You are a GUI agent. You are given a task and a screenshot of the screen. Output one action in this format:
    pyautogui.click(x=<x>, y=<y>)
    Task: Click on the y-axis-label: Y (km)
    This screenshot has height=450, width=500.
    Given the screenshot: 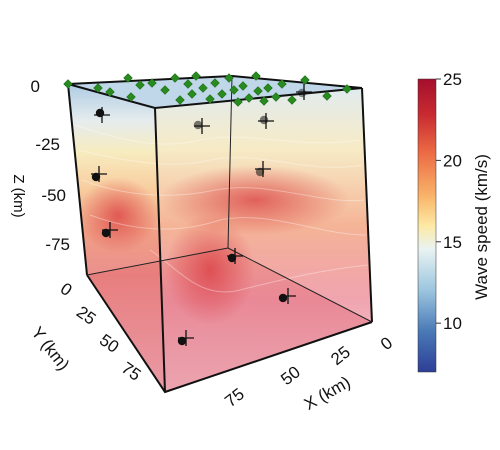 What is the action you would take?
    pyautogui.click(x=51, y=348)
    